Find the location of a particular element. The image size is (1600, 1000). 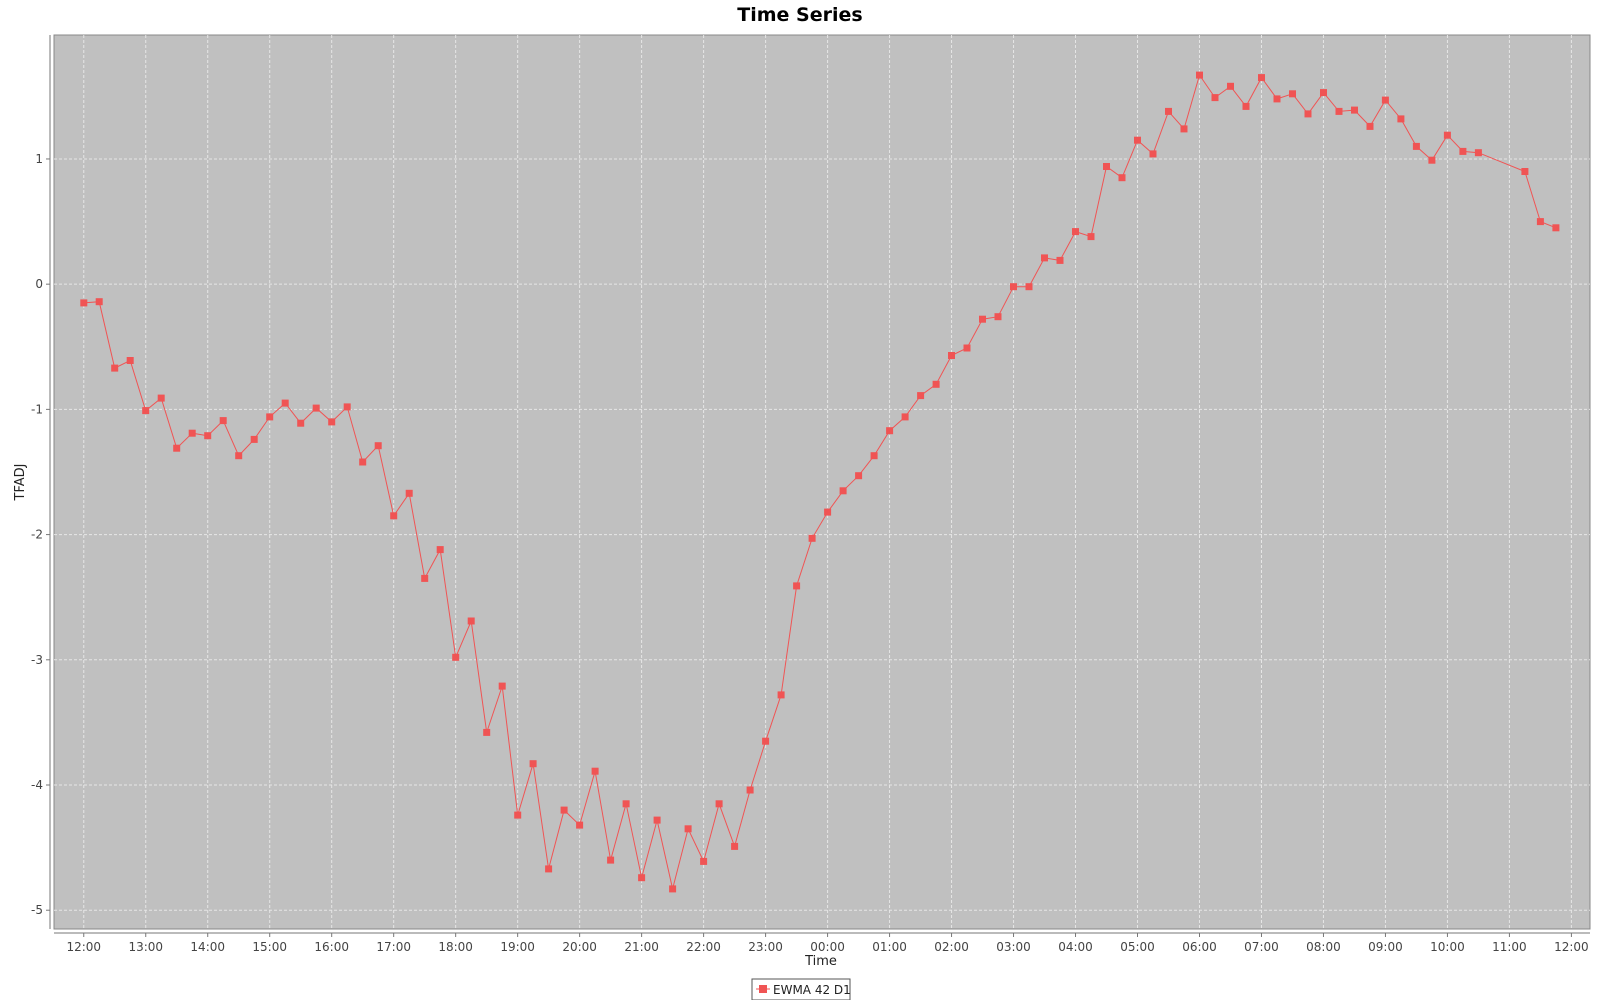

x-tick-label: 04:00 is located at coordinates (1075, 947).